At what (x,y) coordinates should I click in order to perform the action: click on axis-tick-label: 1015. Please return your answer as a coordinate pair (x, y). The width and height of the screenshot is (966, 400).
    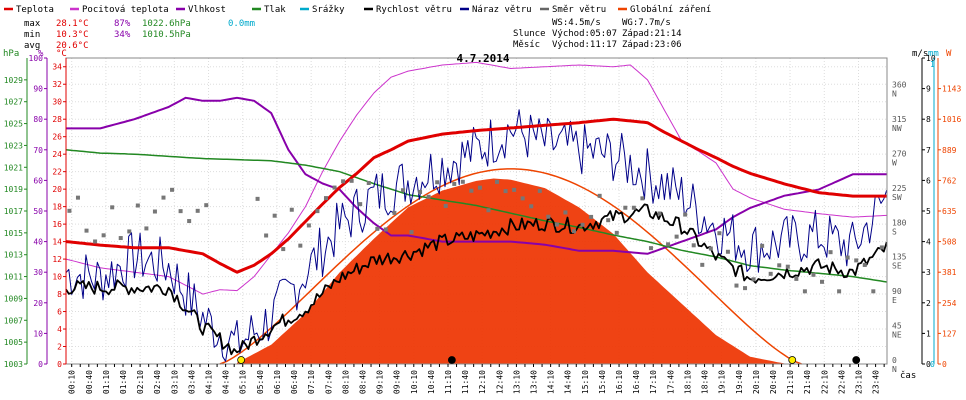
    Looking at the image, I should click on (13, 233).